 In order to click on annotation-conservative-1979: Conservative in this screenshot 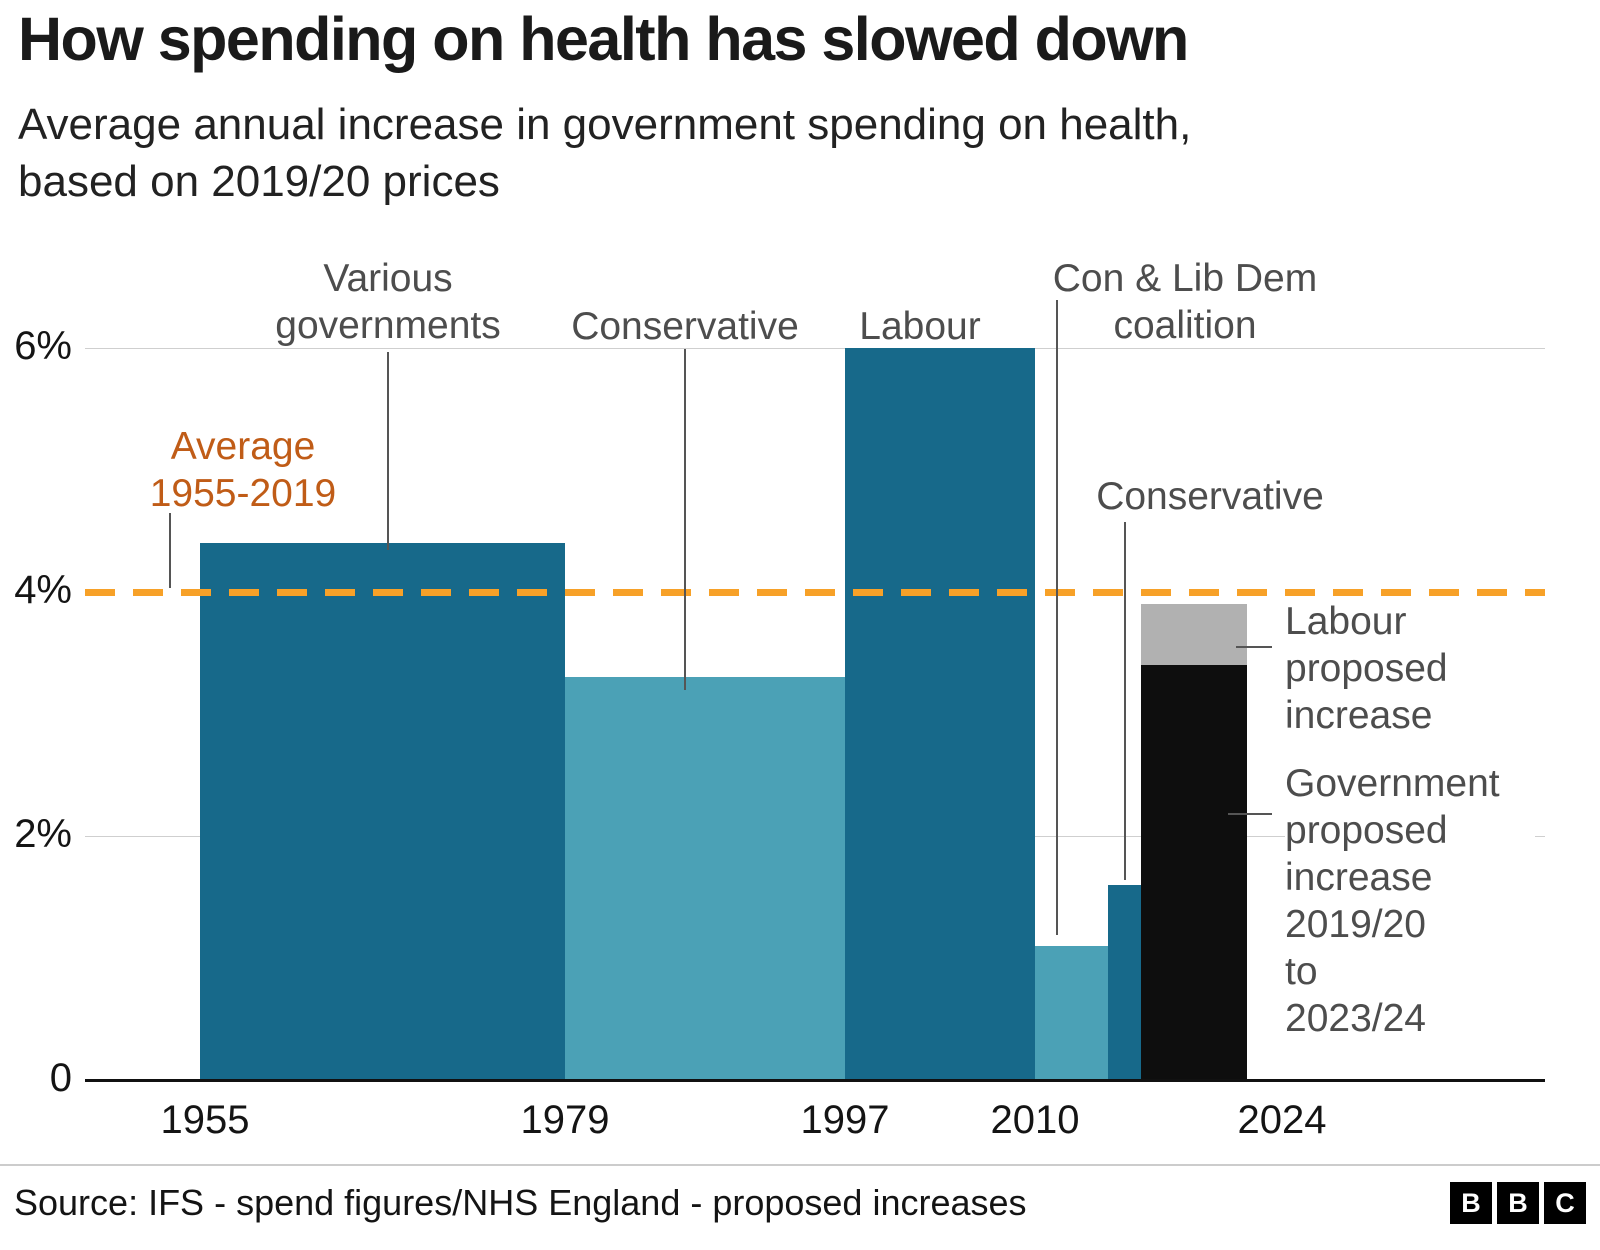, I will do `click(685, 326)`.